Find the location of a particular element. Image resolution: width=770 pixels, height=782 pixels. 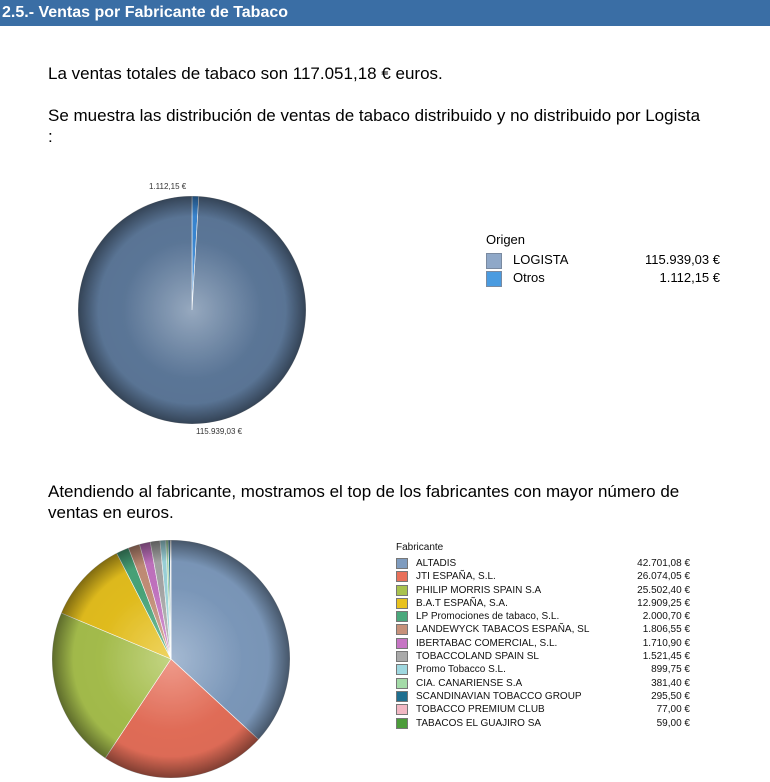

legend-value: 295,50 € is located at coordinates (670, 696).